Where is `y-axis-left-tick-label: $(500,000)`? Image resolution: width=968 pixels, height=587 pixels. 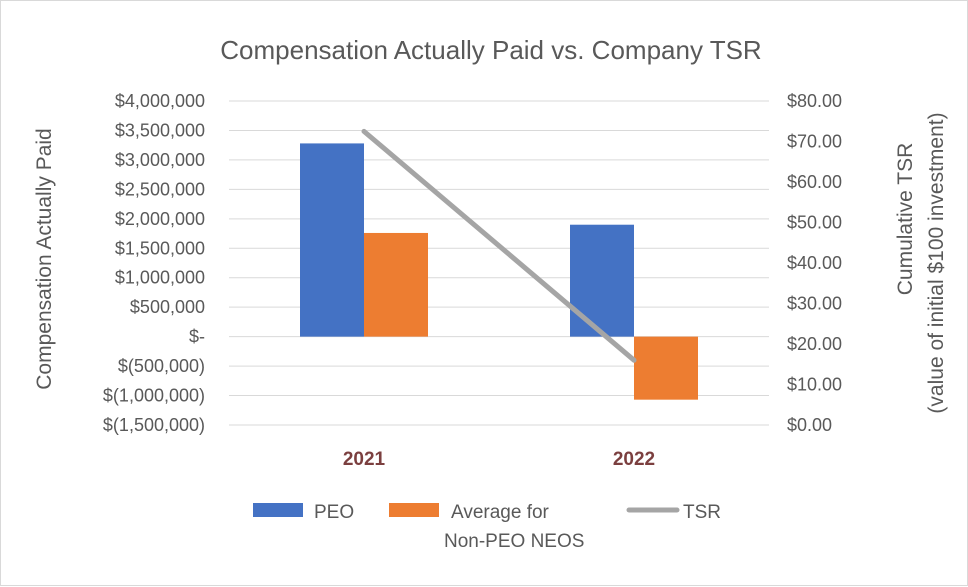
y-axis-left-tick-label: $(500,000) is located at coordinates (161, 366).